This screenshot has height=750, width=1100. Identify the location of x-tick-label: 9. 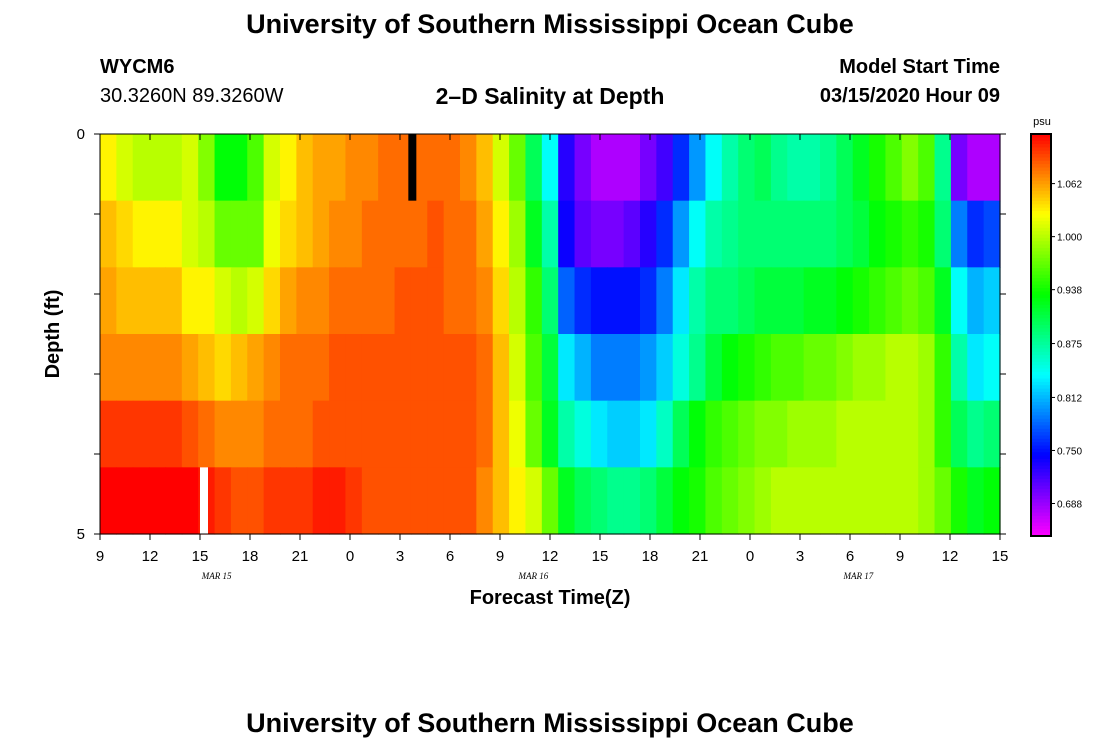
(500, 556).